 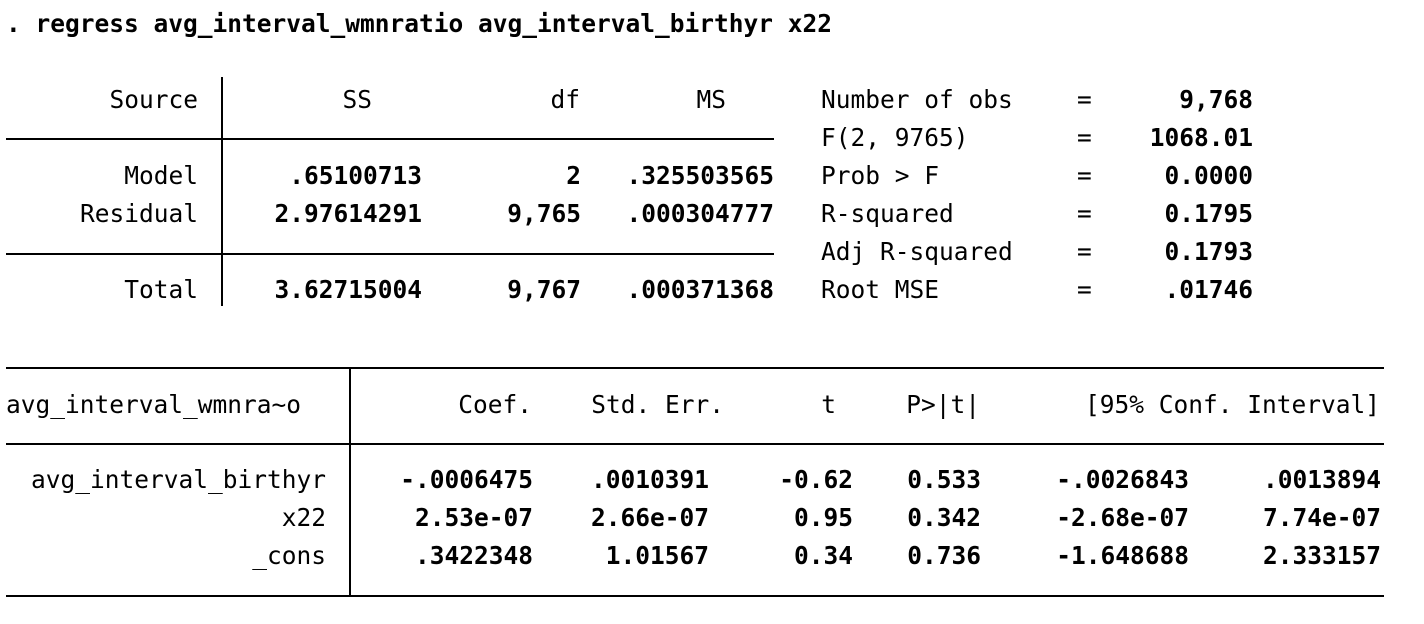 I want to click on stat-value: 0.1793, so click(x=1208, y=251).